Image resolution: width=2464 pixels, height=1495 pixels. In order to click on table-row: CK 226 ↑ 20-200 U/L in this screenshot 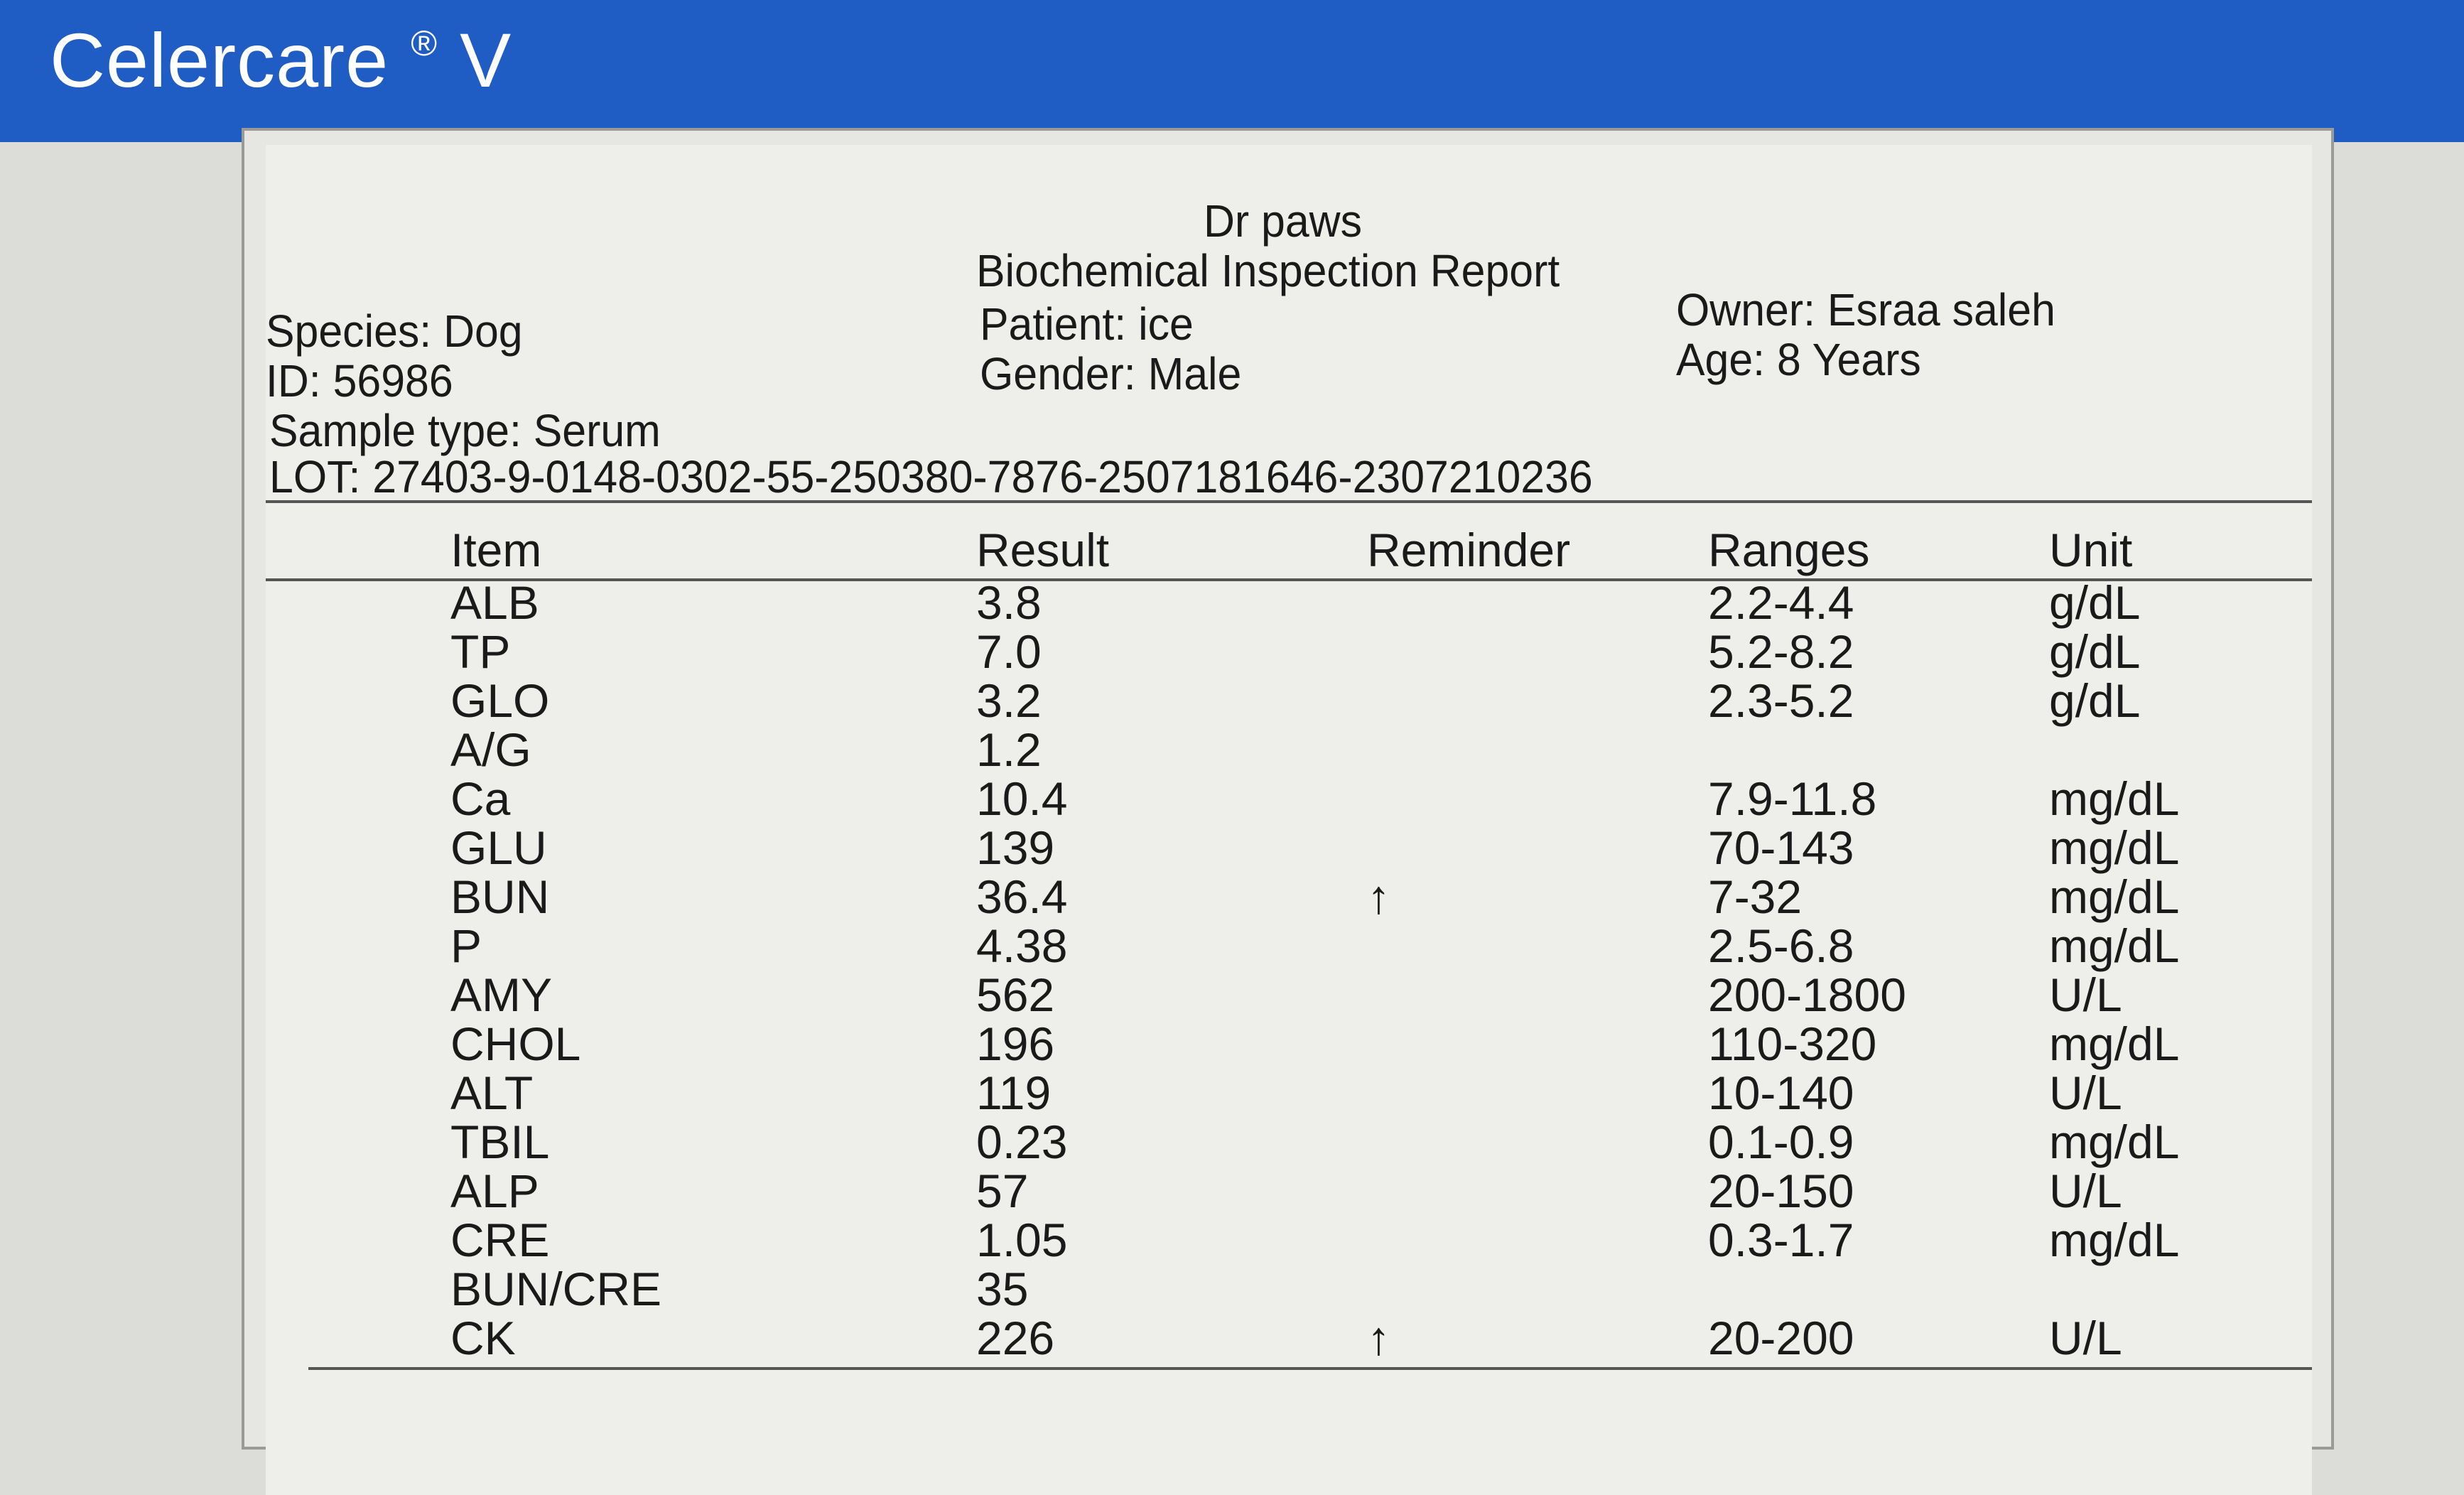, I will do `click(1356, 1338)`.